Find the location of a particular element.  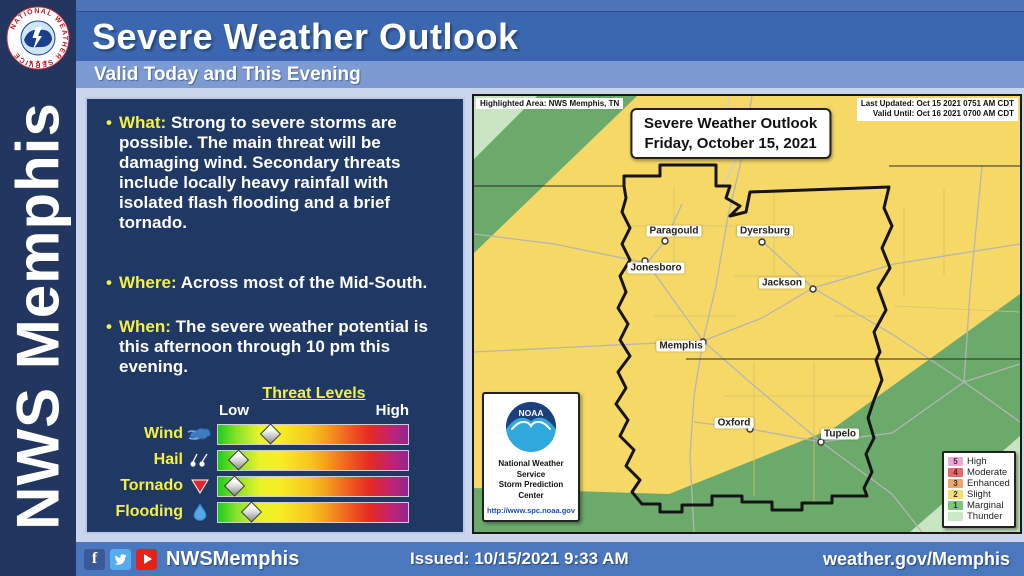

legend-row-enhanced: 3 Enhanced is located at coordinates (979, 484).